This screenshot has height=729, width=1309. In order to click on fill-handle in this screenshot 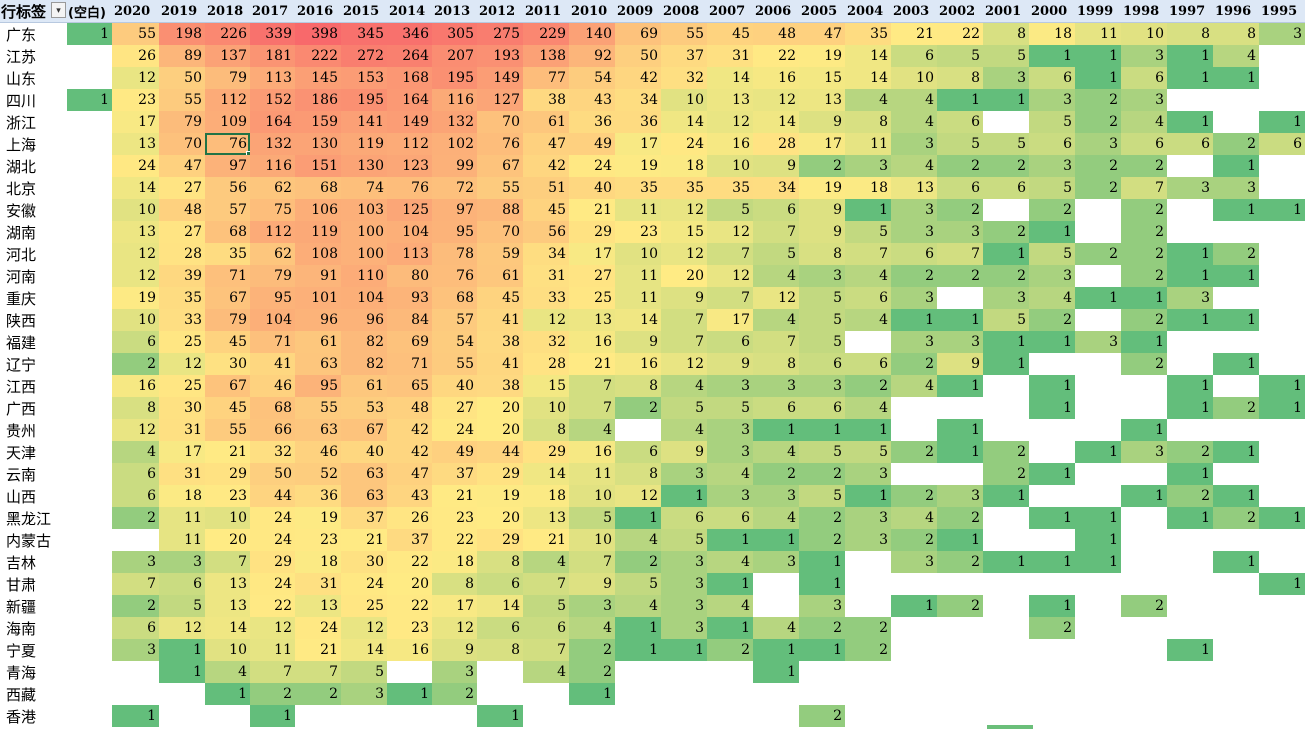, I will do `click(248, 153)`.